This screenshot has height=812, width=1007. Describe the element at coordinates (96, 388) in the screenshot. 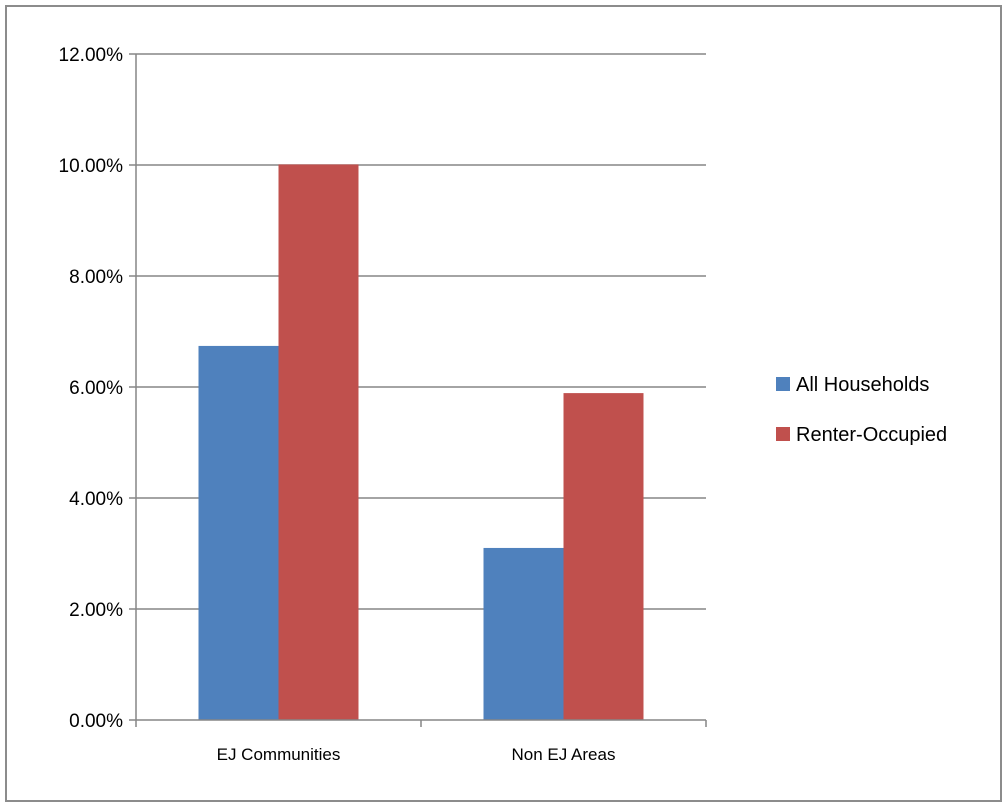

I see `y-tick-label: 6.00%` at that location.